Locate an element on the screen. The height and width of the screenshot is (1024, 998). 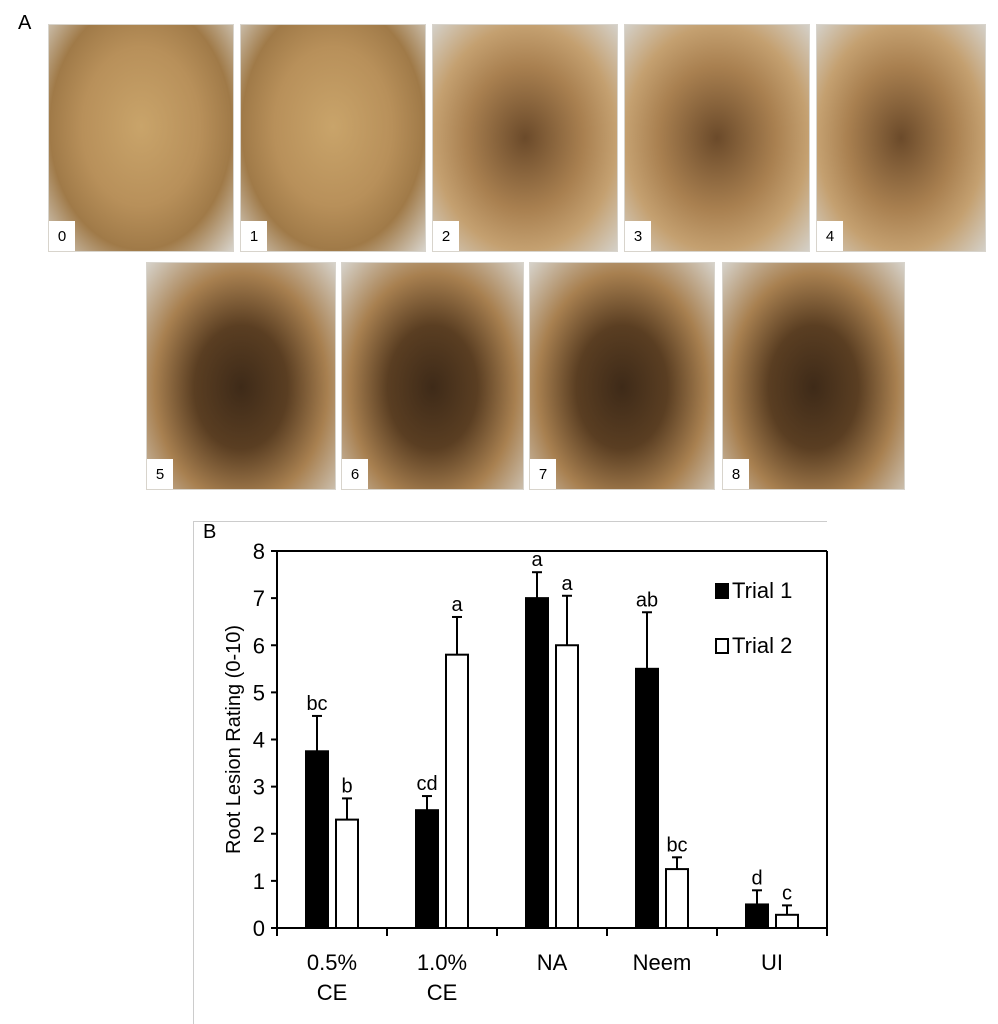
root-photo-7: 7 is located at coordinates (622, 376).